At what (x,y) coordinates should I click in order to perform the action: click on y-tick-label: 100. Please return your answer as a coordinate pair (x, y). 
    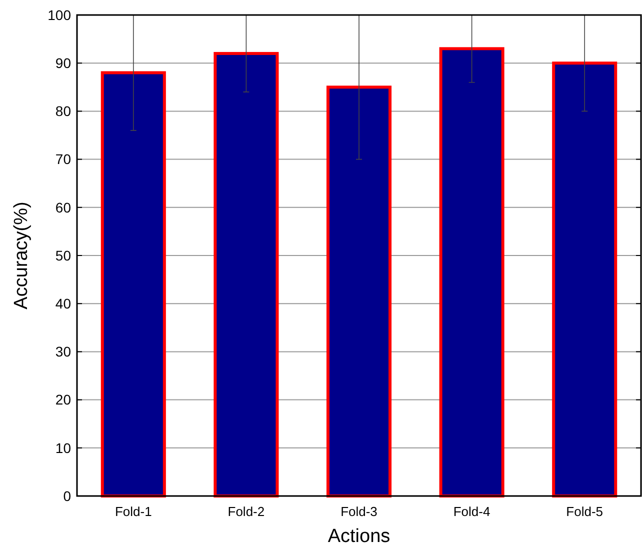
    Looking at the image, I should click on (60, 14).